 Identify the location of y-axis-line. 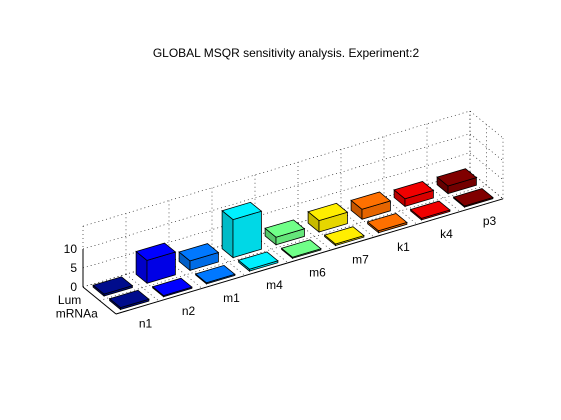
(99, 300).